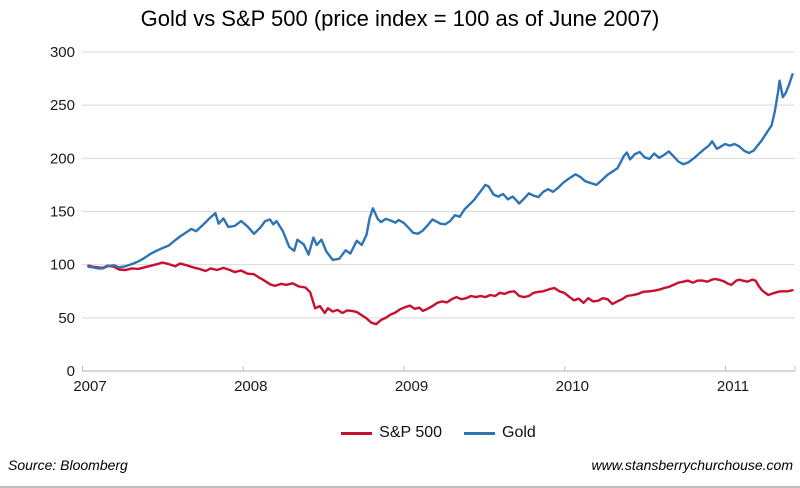  What do you see at coordinates (62, 265) in the screenshot?
I see `y-tick-label-100: 100` at bounding box center [62, 265].